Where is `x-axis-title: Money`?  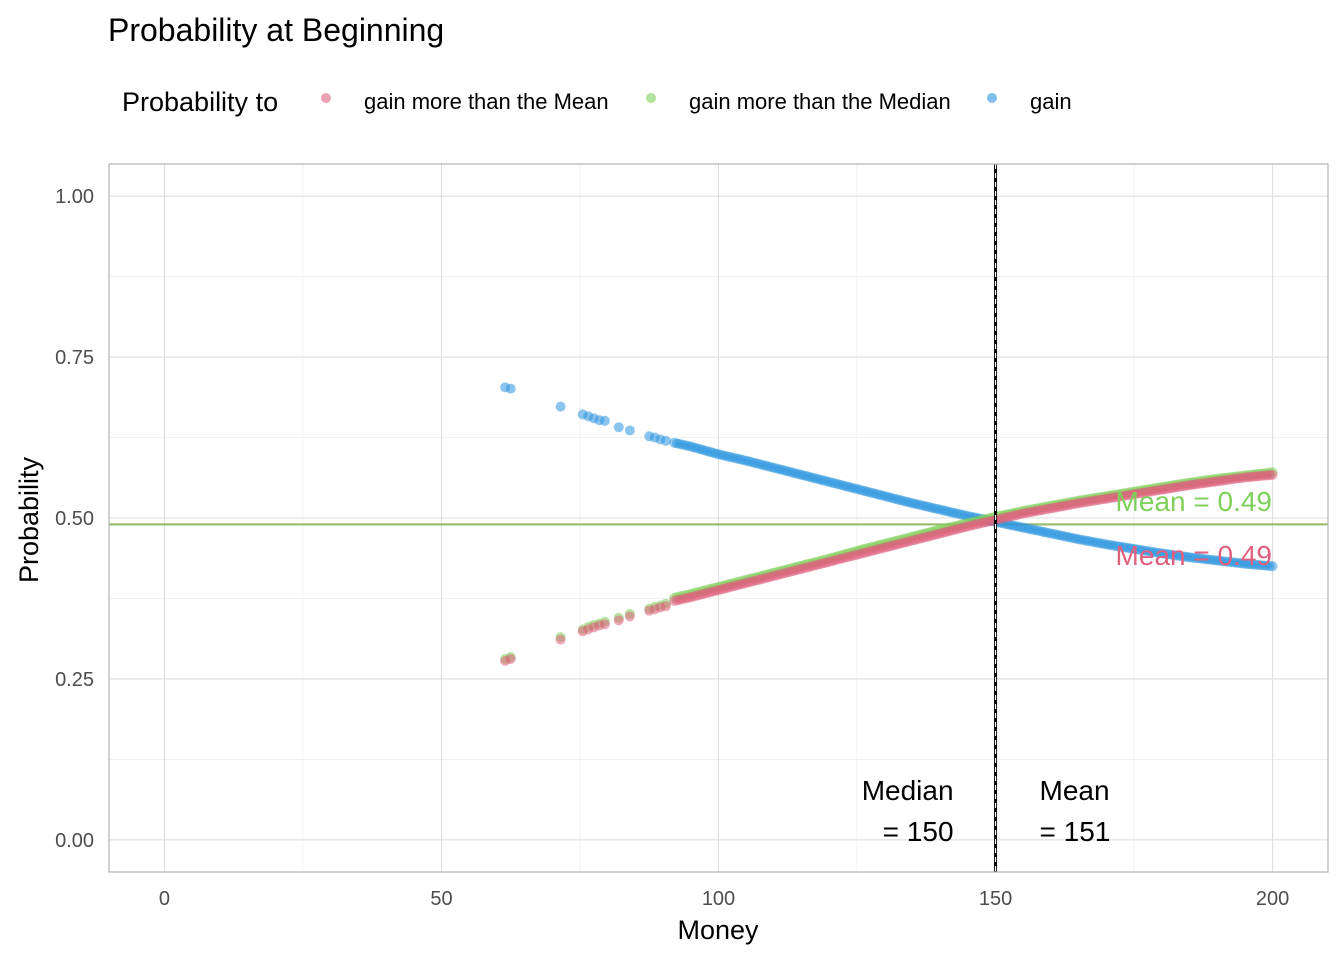
x-axis-title: Money is located at coordinates (718, 930).